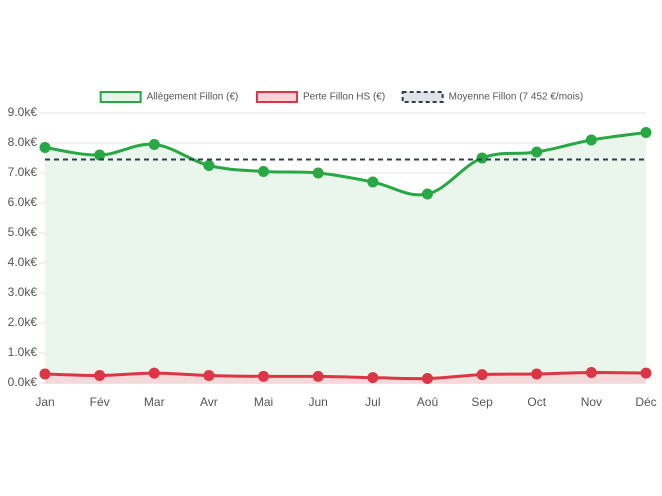 This screenshot has height=496, width=662. What do you see at coordinates (23, 352) in the screenshot?
I see `y-tick-label: 1.0k€` at bounding box center [23, 352].